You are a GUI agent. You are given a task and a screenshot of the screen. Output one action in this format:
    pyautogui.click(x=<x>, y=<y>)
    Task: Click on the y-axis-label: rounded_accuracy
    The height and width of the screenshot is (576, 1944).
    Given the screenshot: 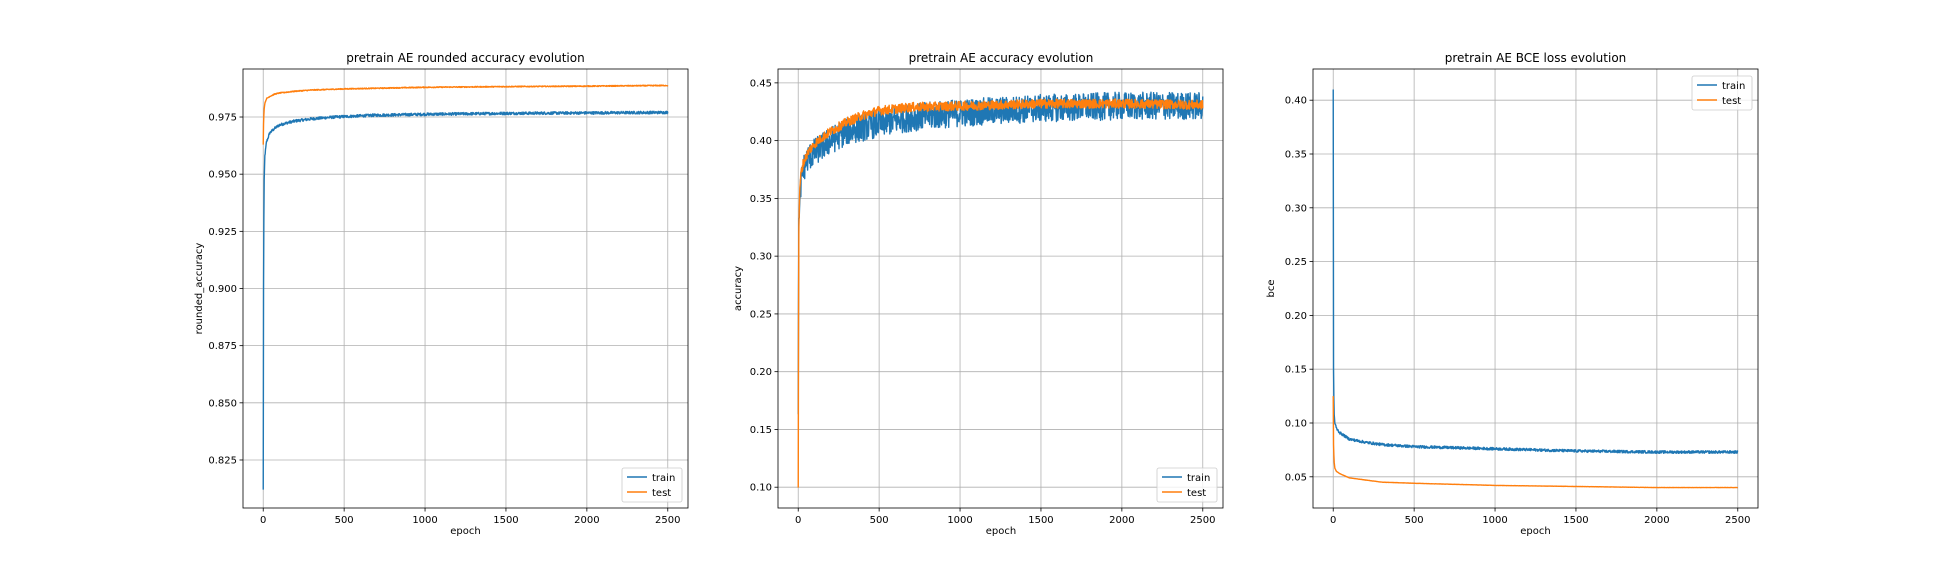 What is the action you would take?
    pyautogui.click(x=199, y=289)
    